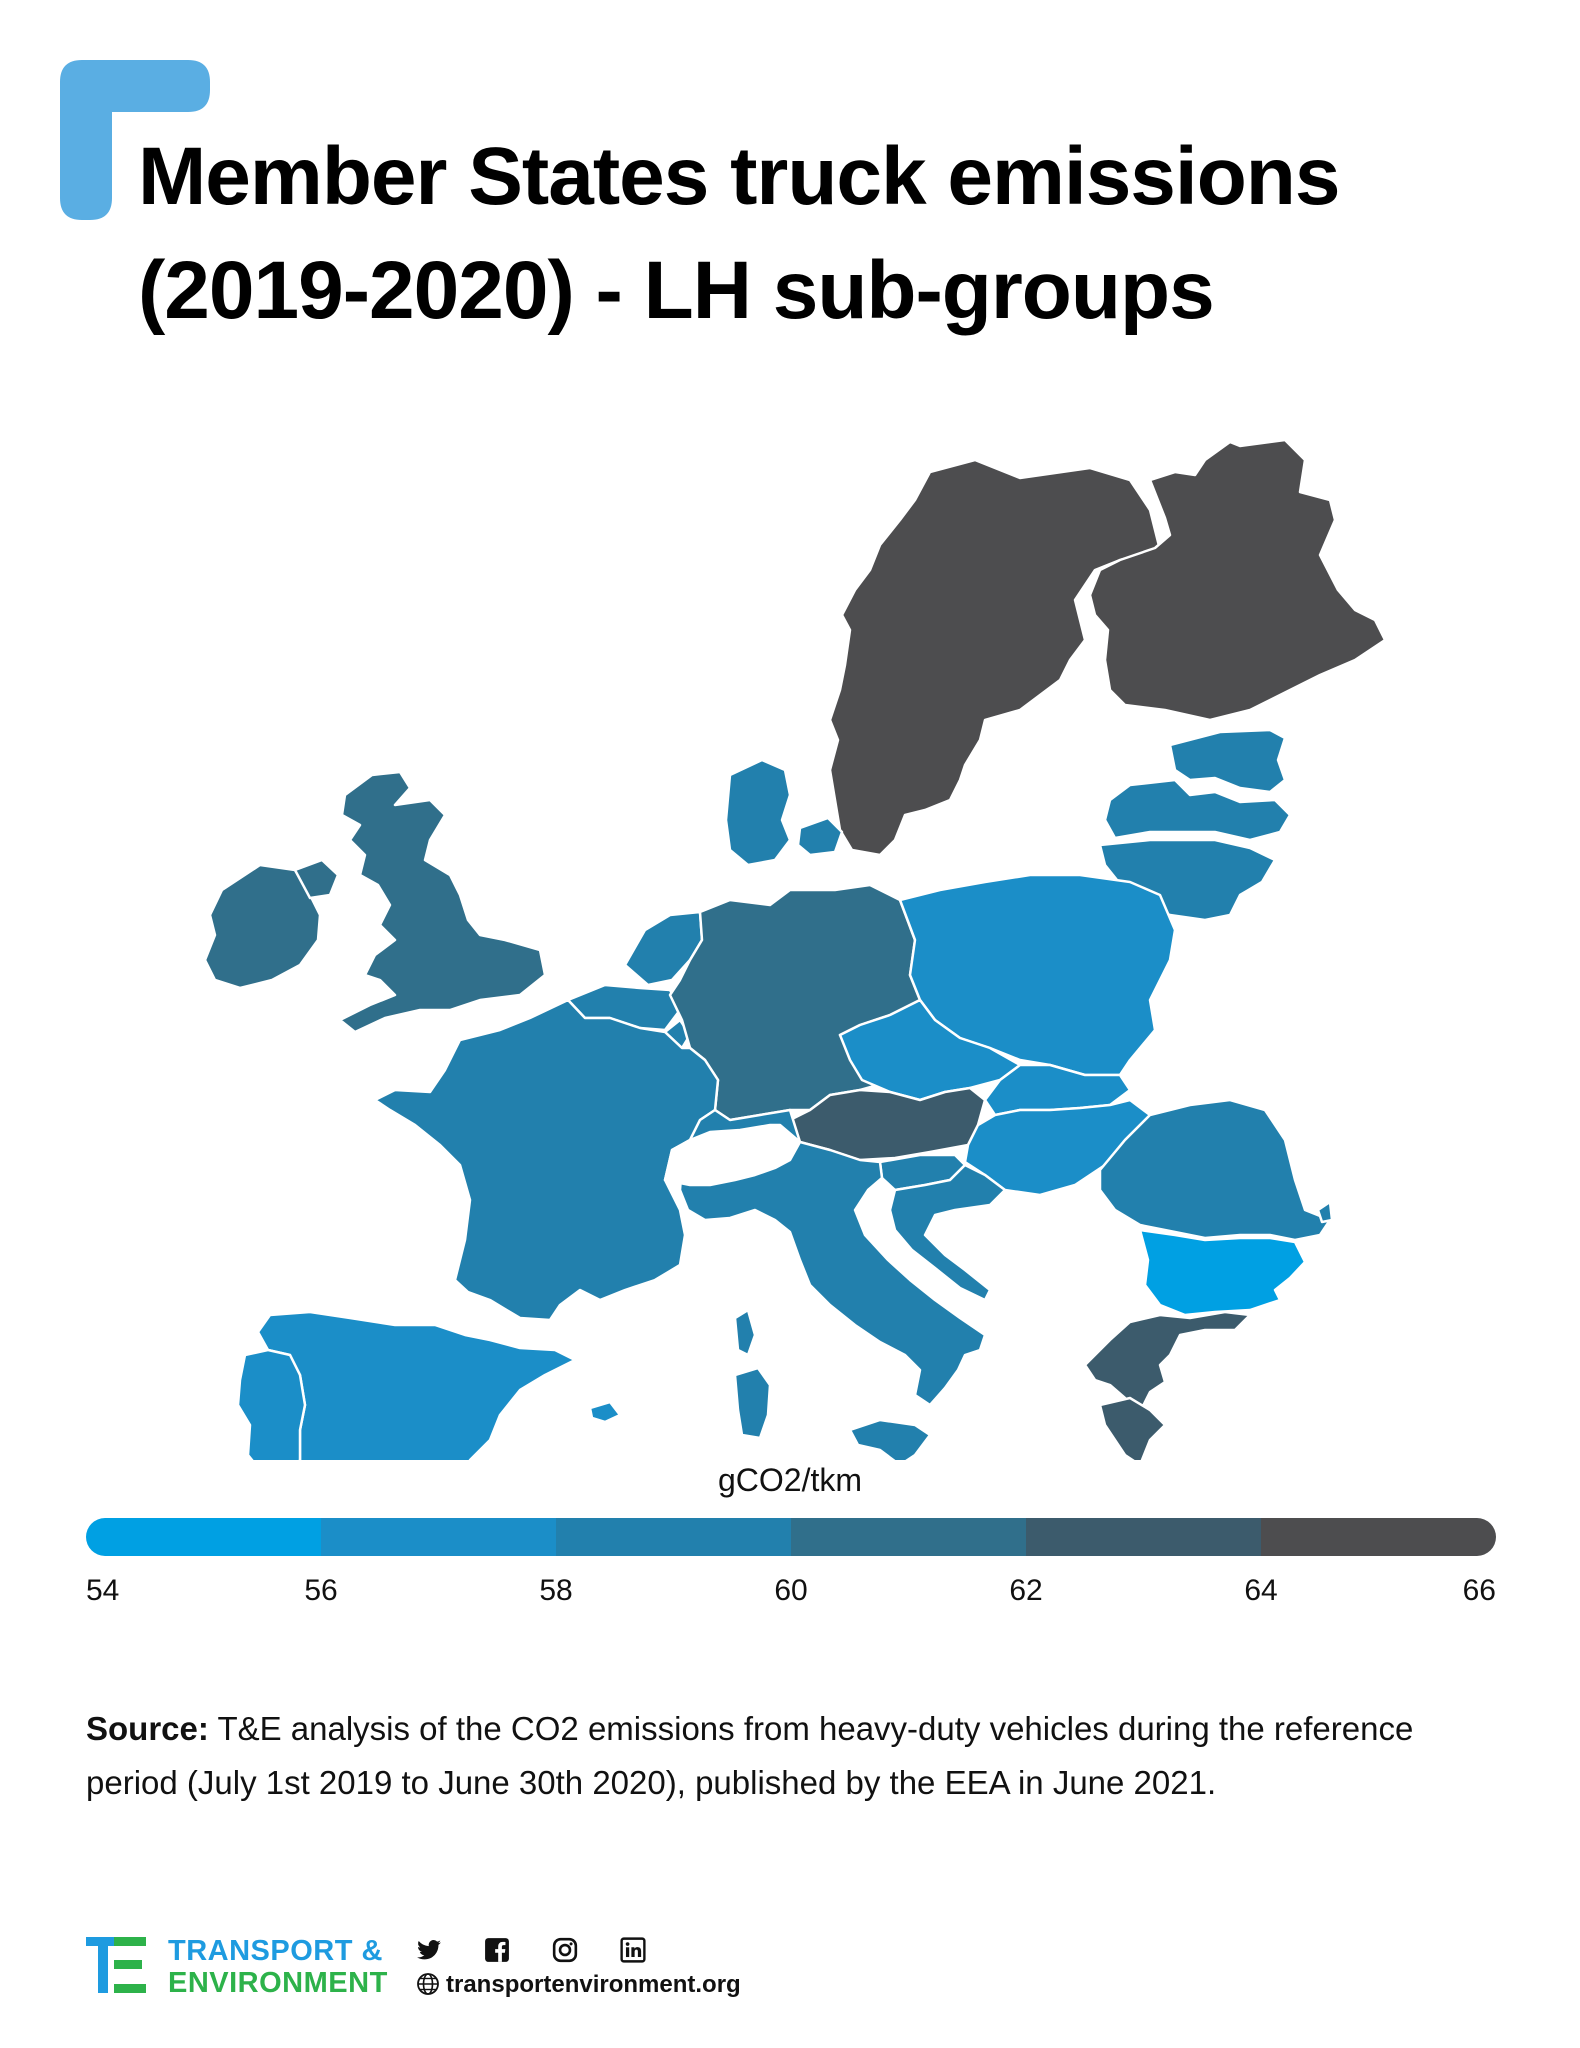  Describe the element at coordinates (676, 290) in the screenshot. I see `title-line-2: (2019-2020) - LH sub-groups` at that location.